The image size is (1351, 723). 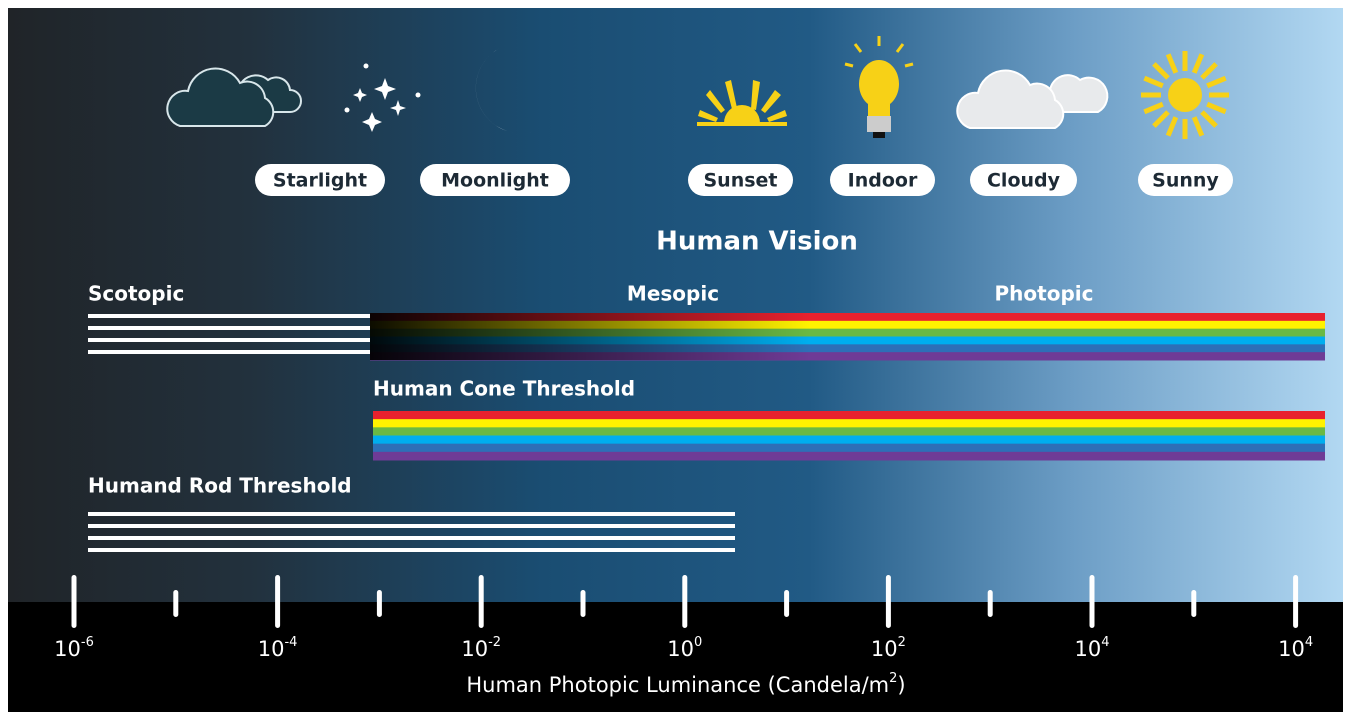 I want to click on illumination-label: Indoor, so click(x=883, y=181).